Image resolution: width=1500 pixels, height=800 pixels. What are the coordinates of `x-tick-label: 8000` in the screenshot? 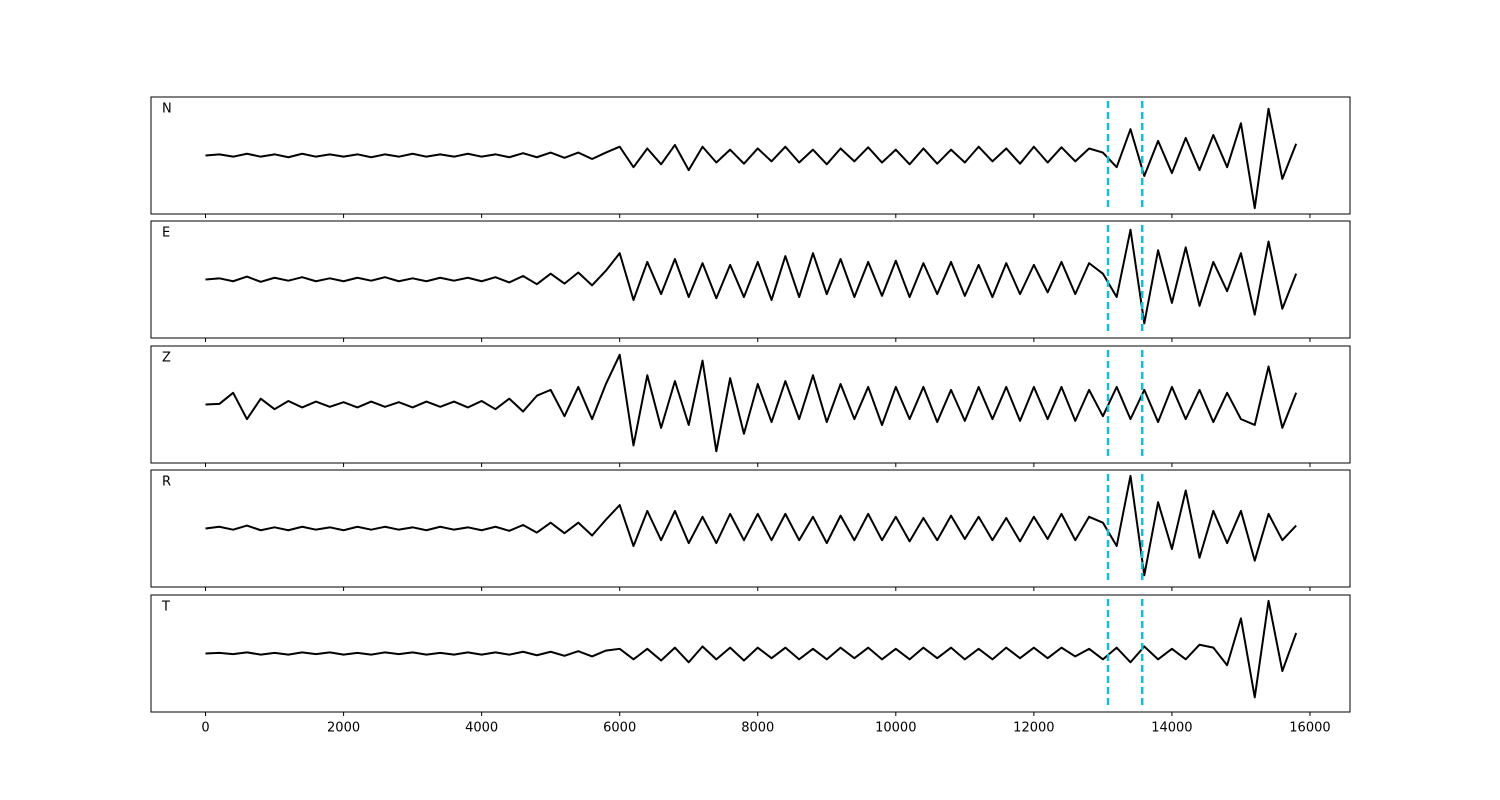 It's located at (757, 728).